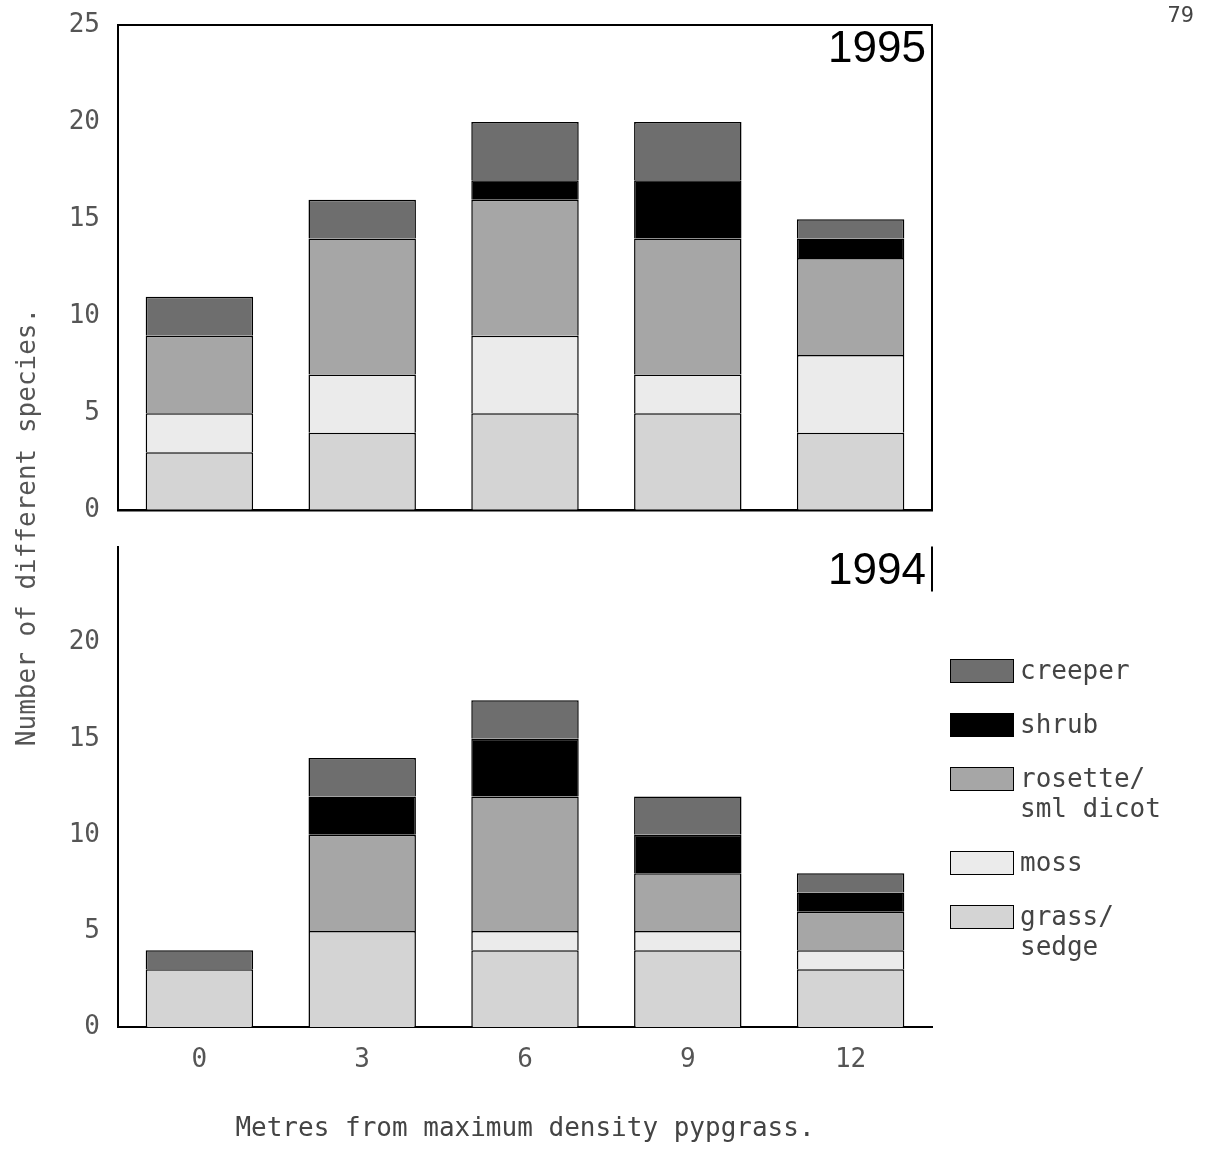 This screenshot has height=1176, width=1224. What do you see at coordinates (84, 22) in the screenshot?
I see `y-tick-label: 25` at bounding box center [84, 22].